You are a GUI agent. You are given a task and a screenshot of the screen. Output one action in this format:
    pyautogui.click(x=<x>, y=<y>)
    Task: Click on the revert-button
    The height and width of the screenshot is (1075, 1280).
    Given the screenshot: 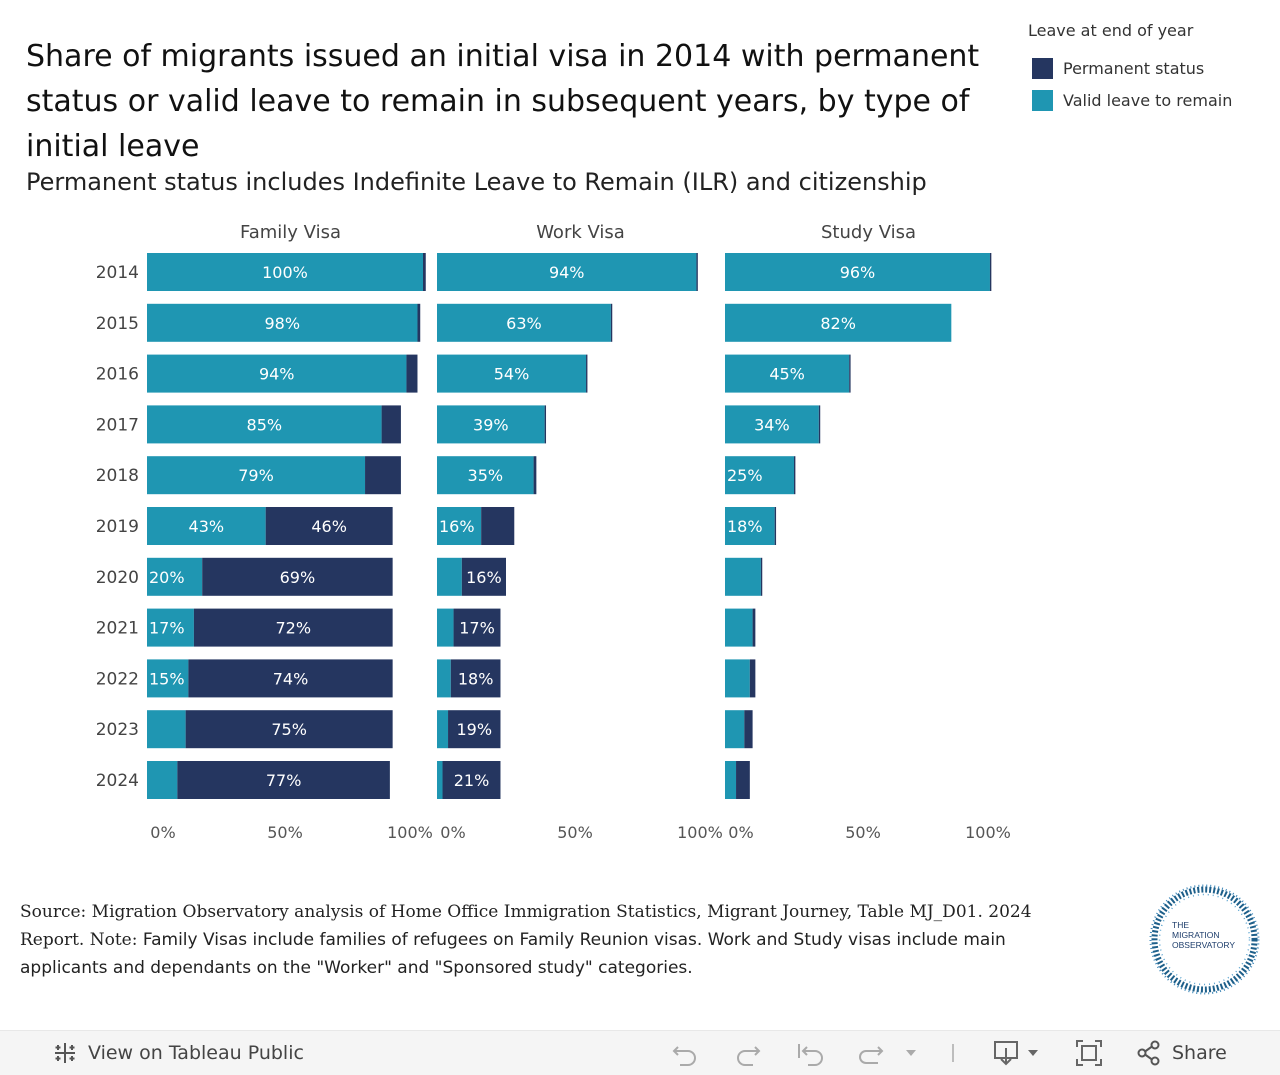 What is the action you would take?
    pyautogui.click(x=811, y=1053)
    